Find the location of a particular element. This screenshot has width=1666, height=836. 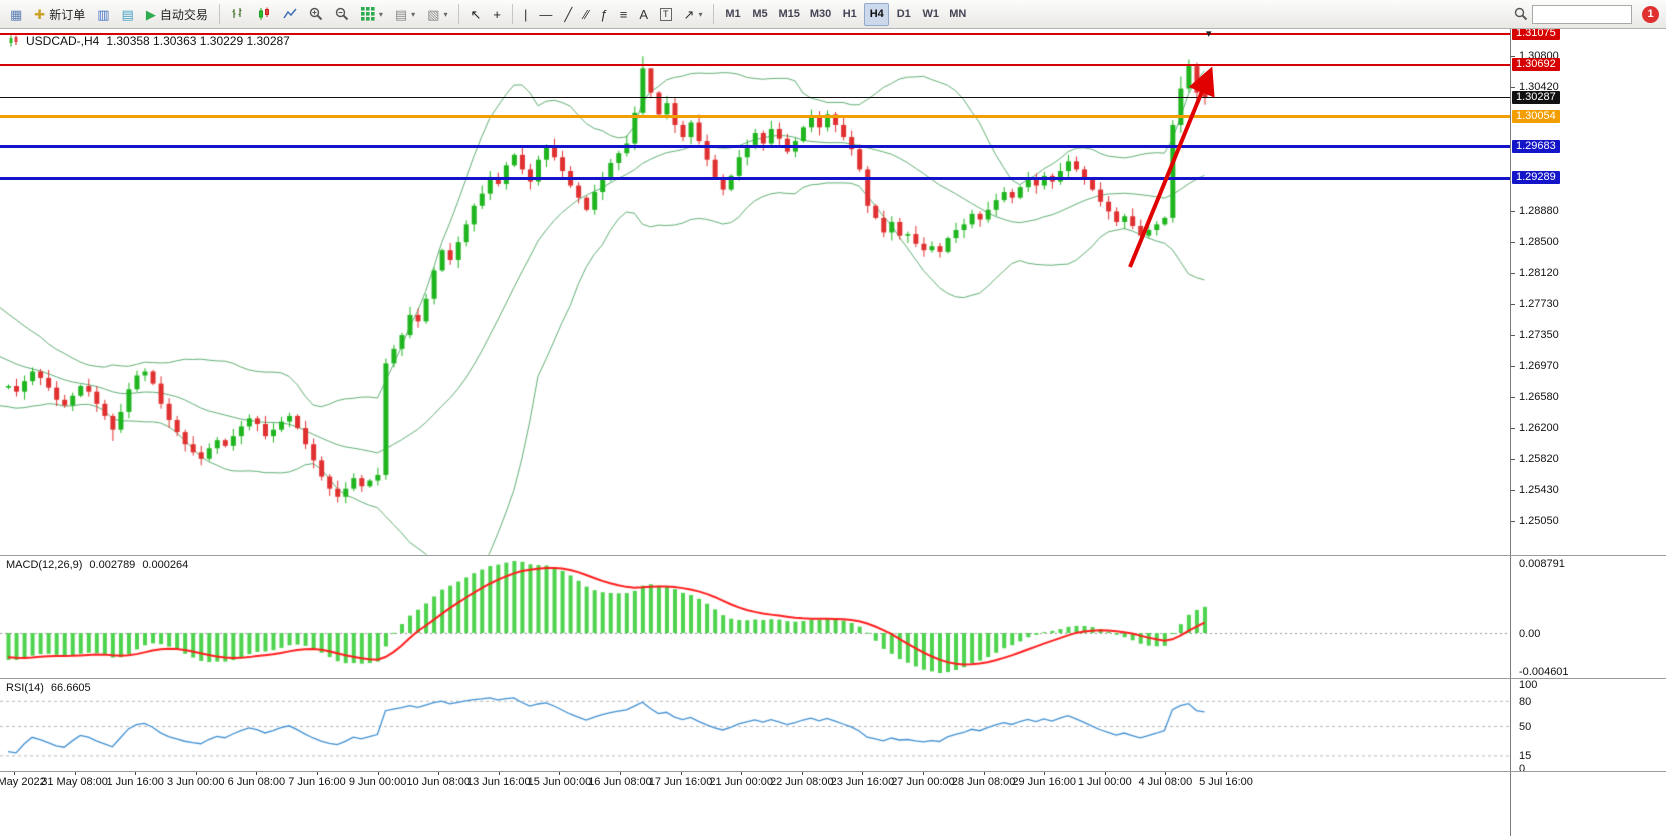

bar-chart-mode-icon is located at coordinates (237, 13).